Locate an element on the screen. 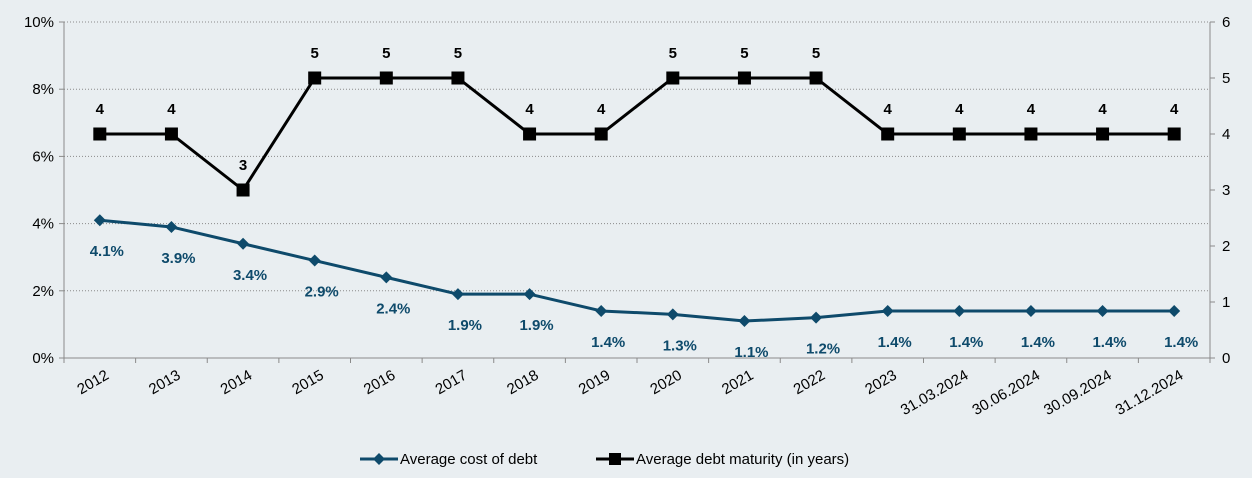  x-tick-label: 2014 is located at coordinates (236, 382).